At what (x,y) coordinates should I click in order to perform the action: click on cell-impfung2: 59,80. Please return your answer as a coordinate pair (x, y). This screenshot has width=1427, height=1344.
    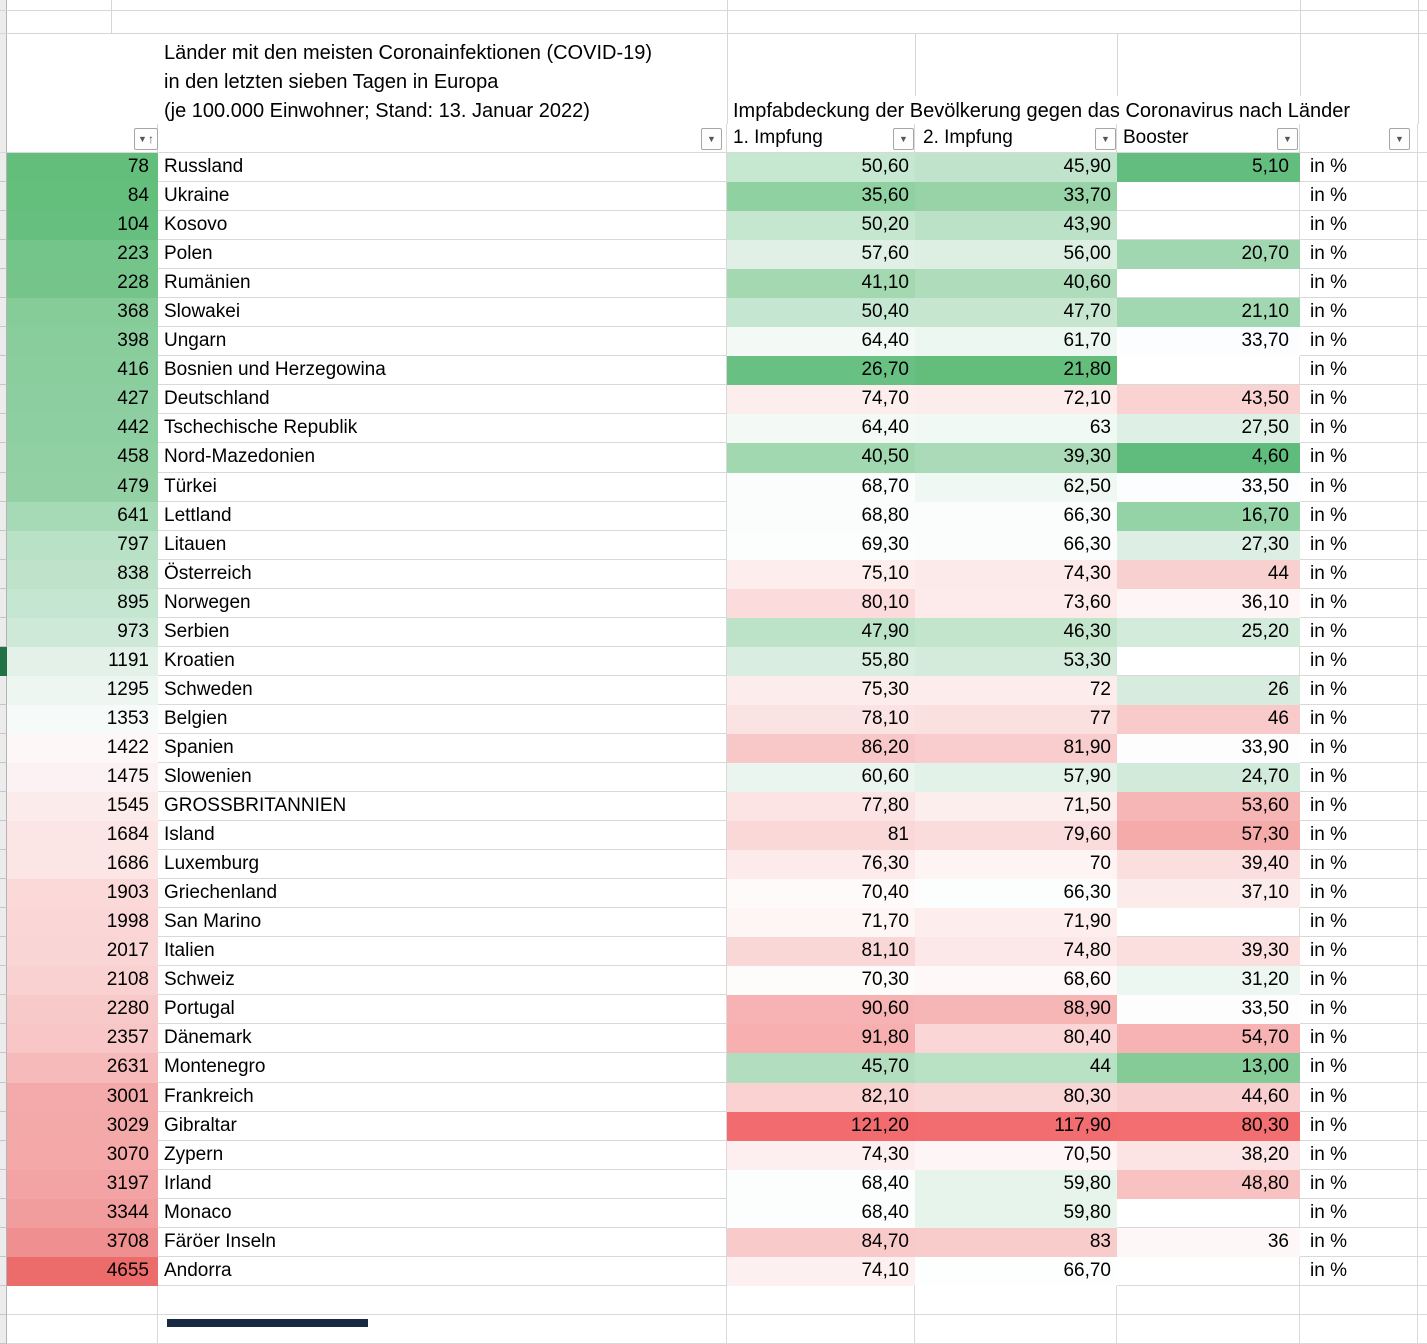
    Looking at the image, I should click on (1016, 1184).